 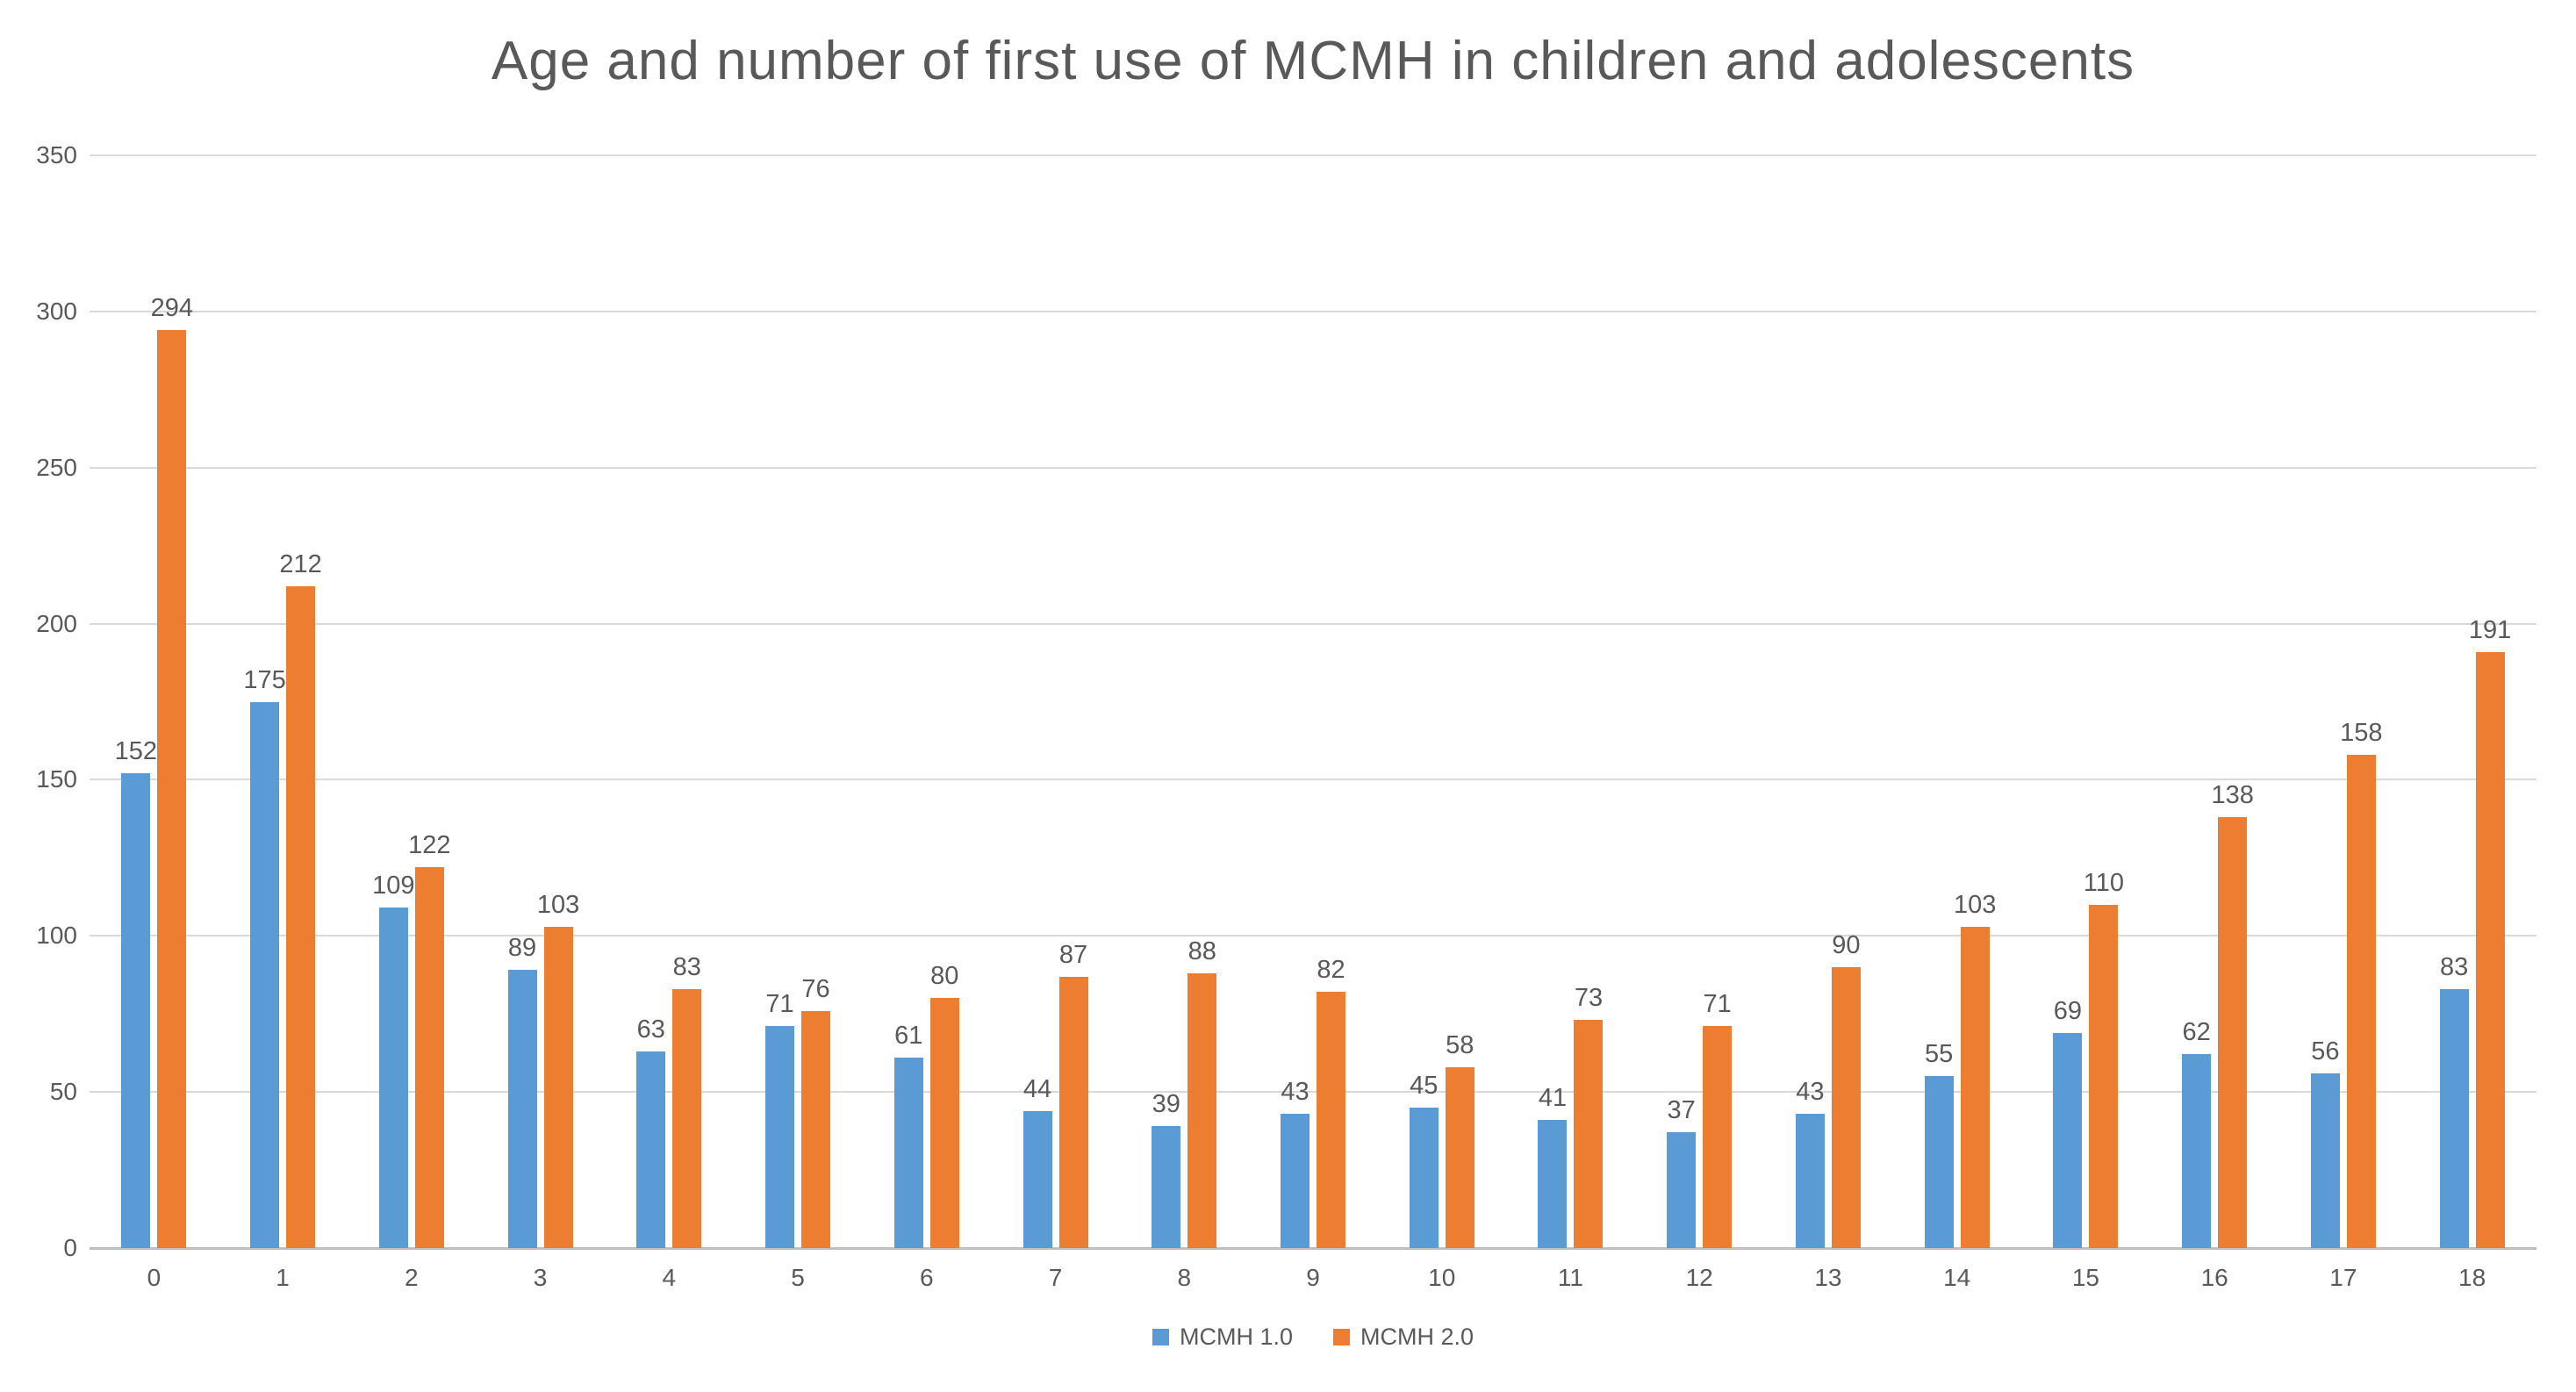 What do you see at coordinates (1829, 723) in the screenshot?
I see `category-13: 43 90 13` at bounding box center [1829, 723].